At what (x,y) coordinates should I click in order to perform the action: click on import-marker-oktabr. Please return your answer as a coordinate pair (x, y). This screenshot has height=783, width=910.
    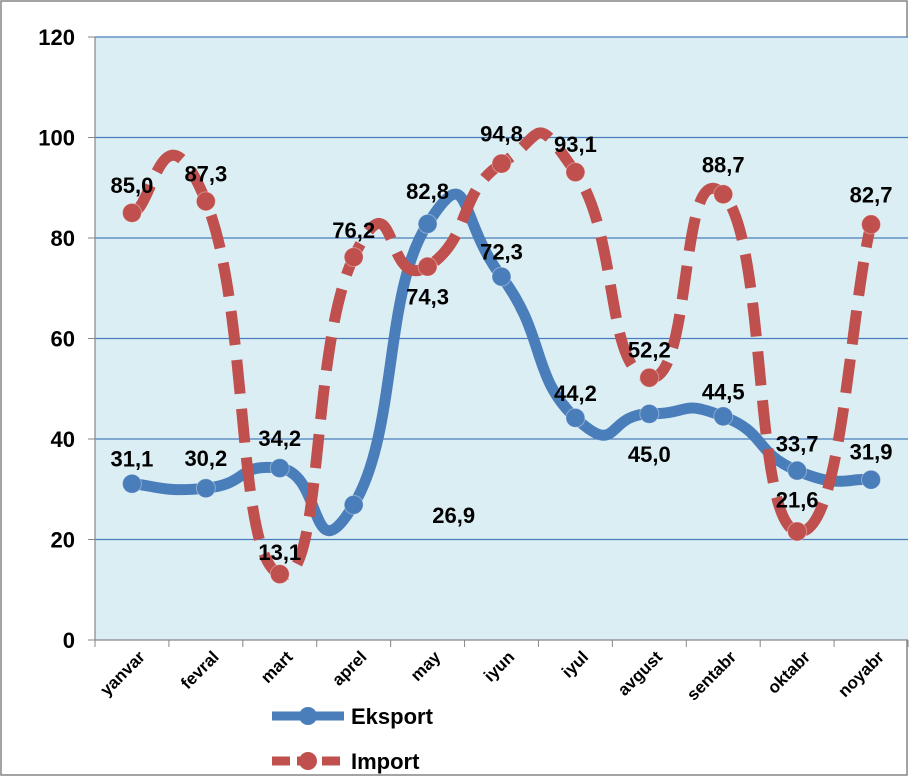
    Looking at the image, I should click on (797, 531).